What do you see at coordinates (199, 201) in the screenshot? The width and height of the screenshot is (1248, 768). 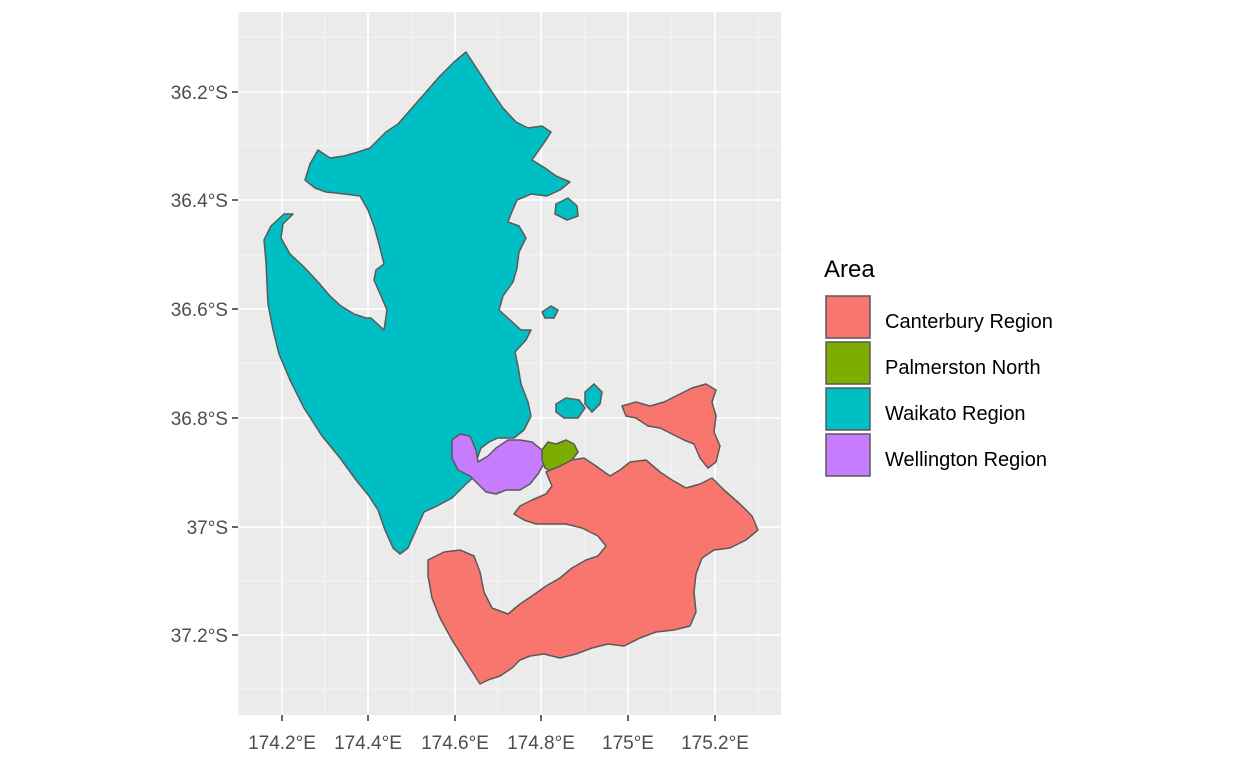 I see `y-tick-label: 36.4°S` at bounding box center [199, 201].